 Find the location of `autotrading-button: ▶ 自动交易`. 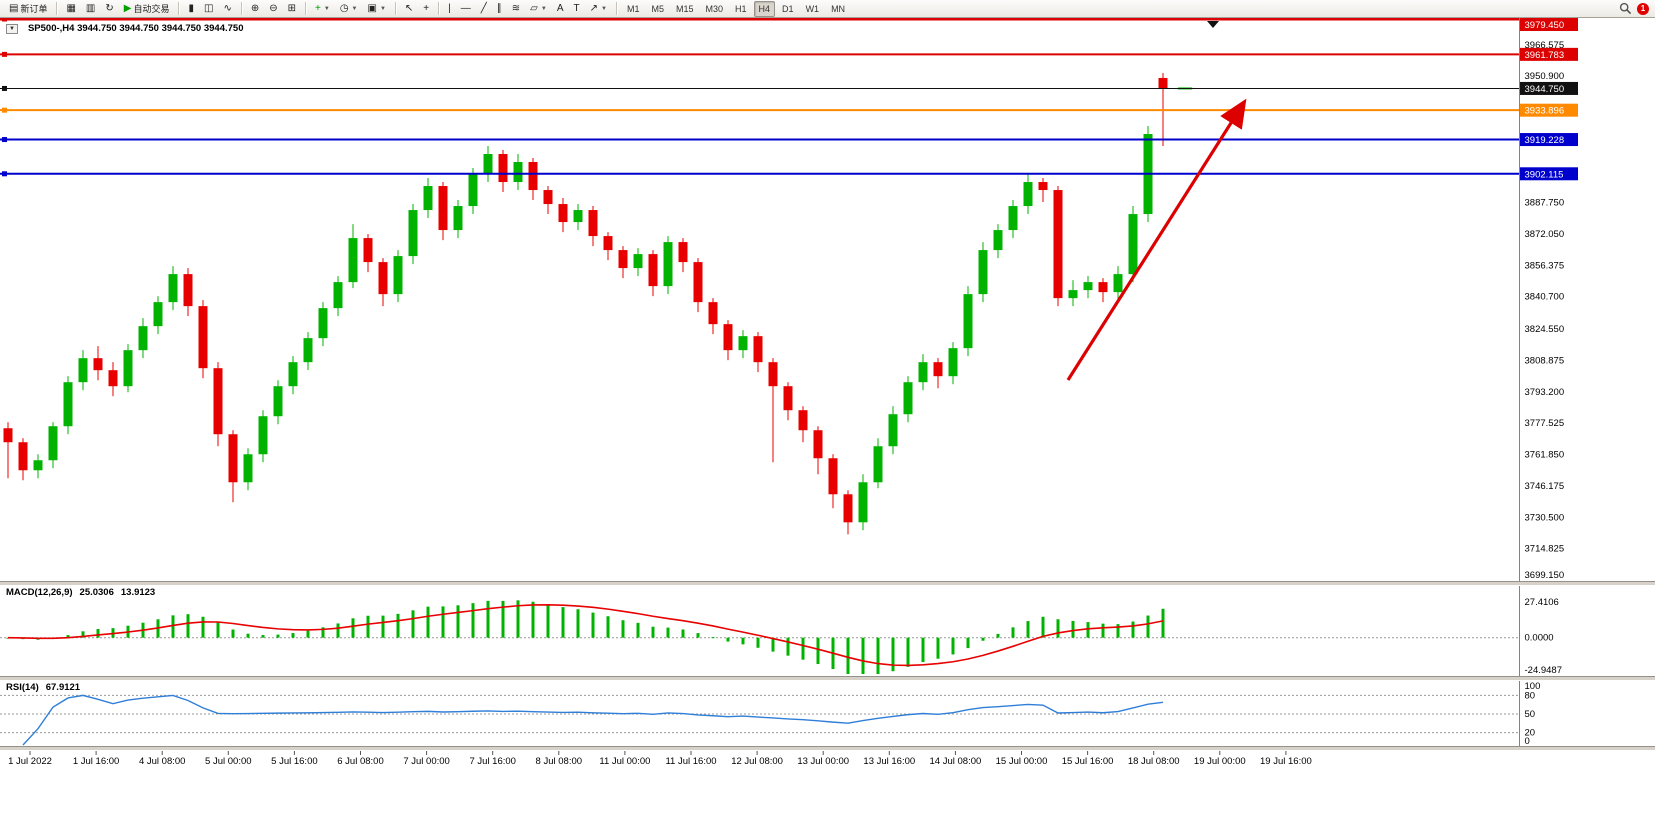

autotrading-button: ▶ 自动交易 is located at coordinates (147, 9).